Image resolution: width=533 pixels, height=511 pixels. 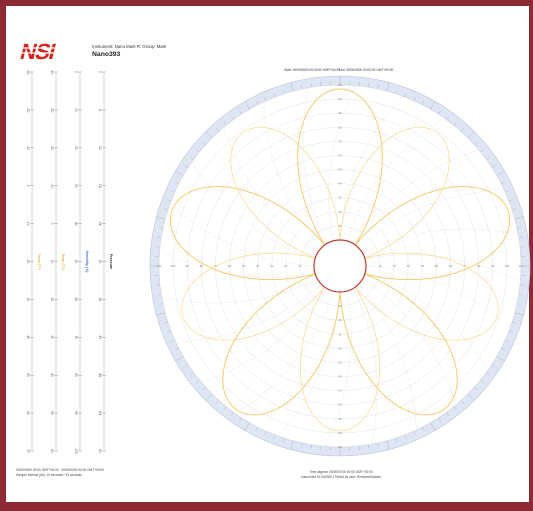 I want to click on nsi-logo: NSI, so click(x=44, y=51).